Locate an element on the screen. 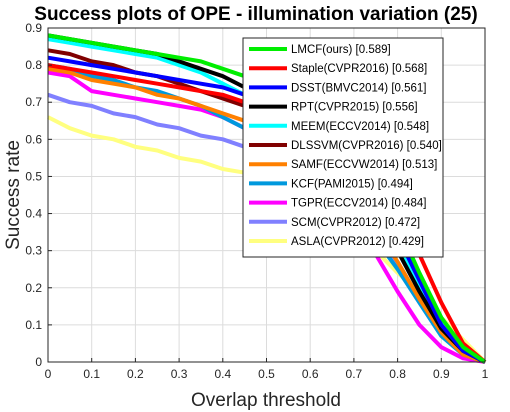 The width and height of the screenshot is (510, 412). y-tick-label: 0.5 is located at coordinates (33, 176).